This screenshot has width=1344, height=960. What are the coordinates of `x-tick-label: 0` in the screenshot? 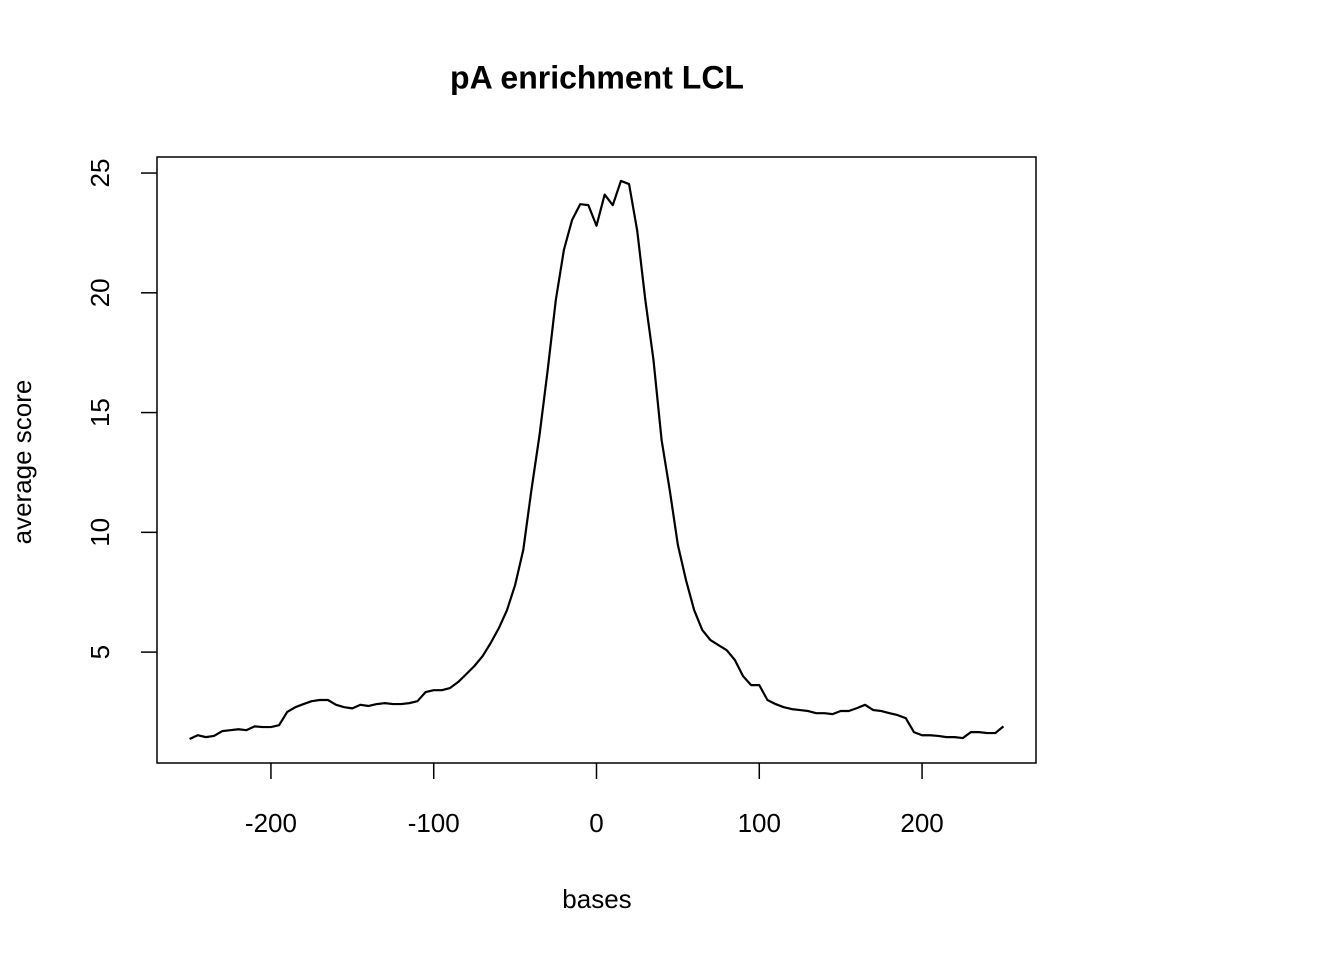 It's located at (596, 823).